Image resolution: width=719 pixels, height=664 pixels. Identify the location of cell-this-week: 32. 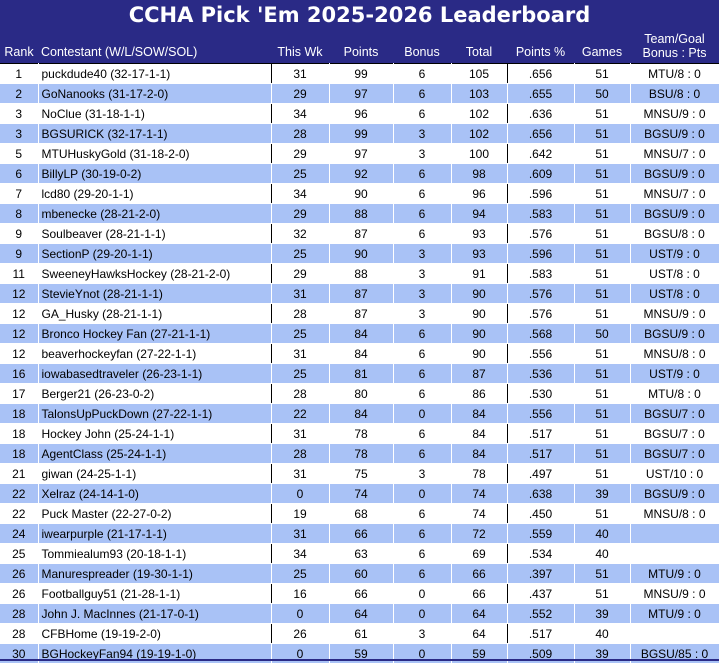
(300, 233).